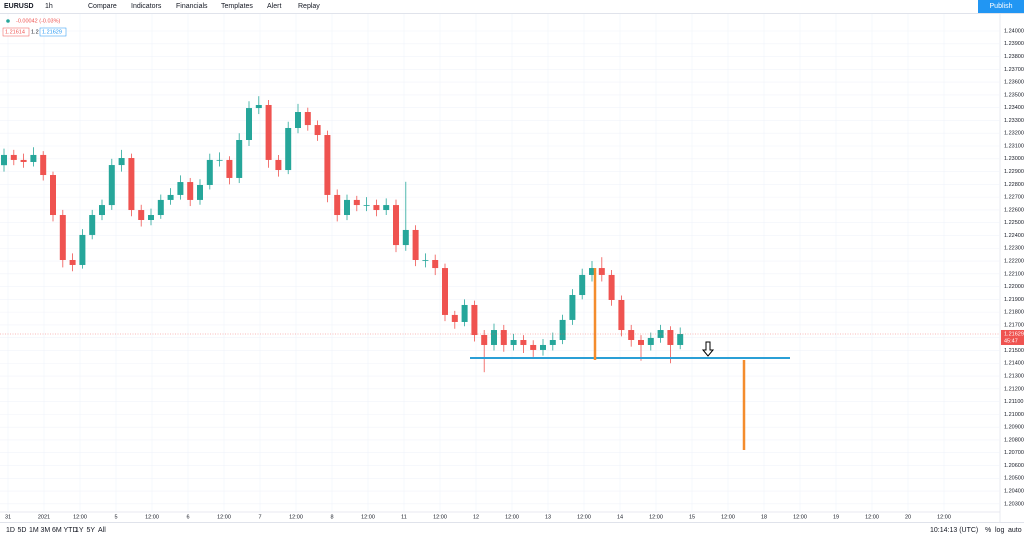 This screenshot has width=1024, height=537. I want to click on y-tick-label: 1.20400, so click(1014, 491).